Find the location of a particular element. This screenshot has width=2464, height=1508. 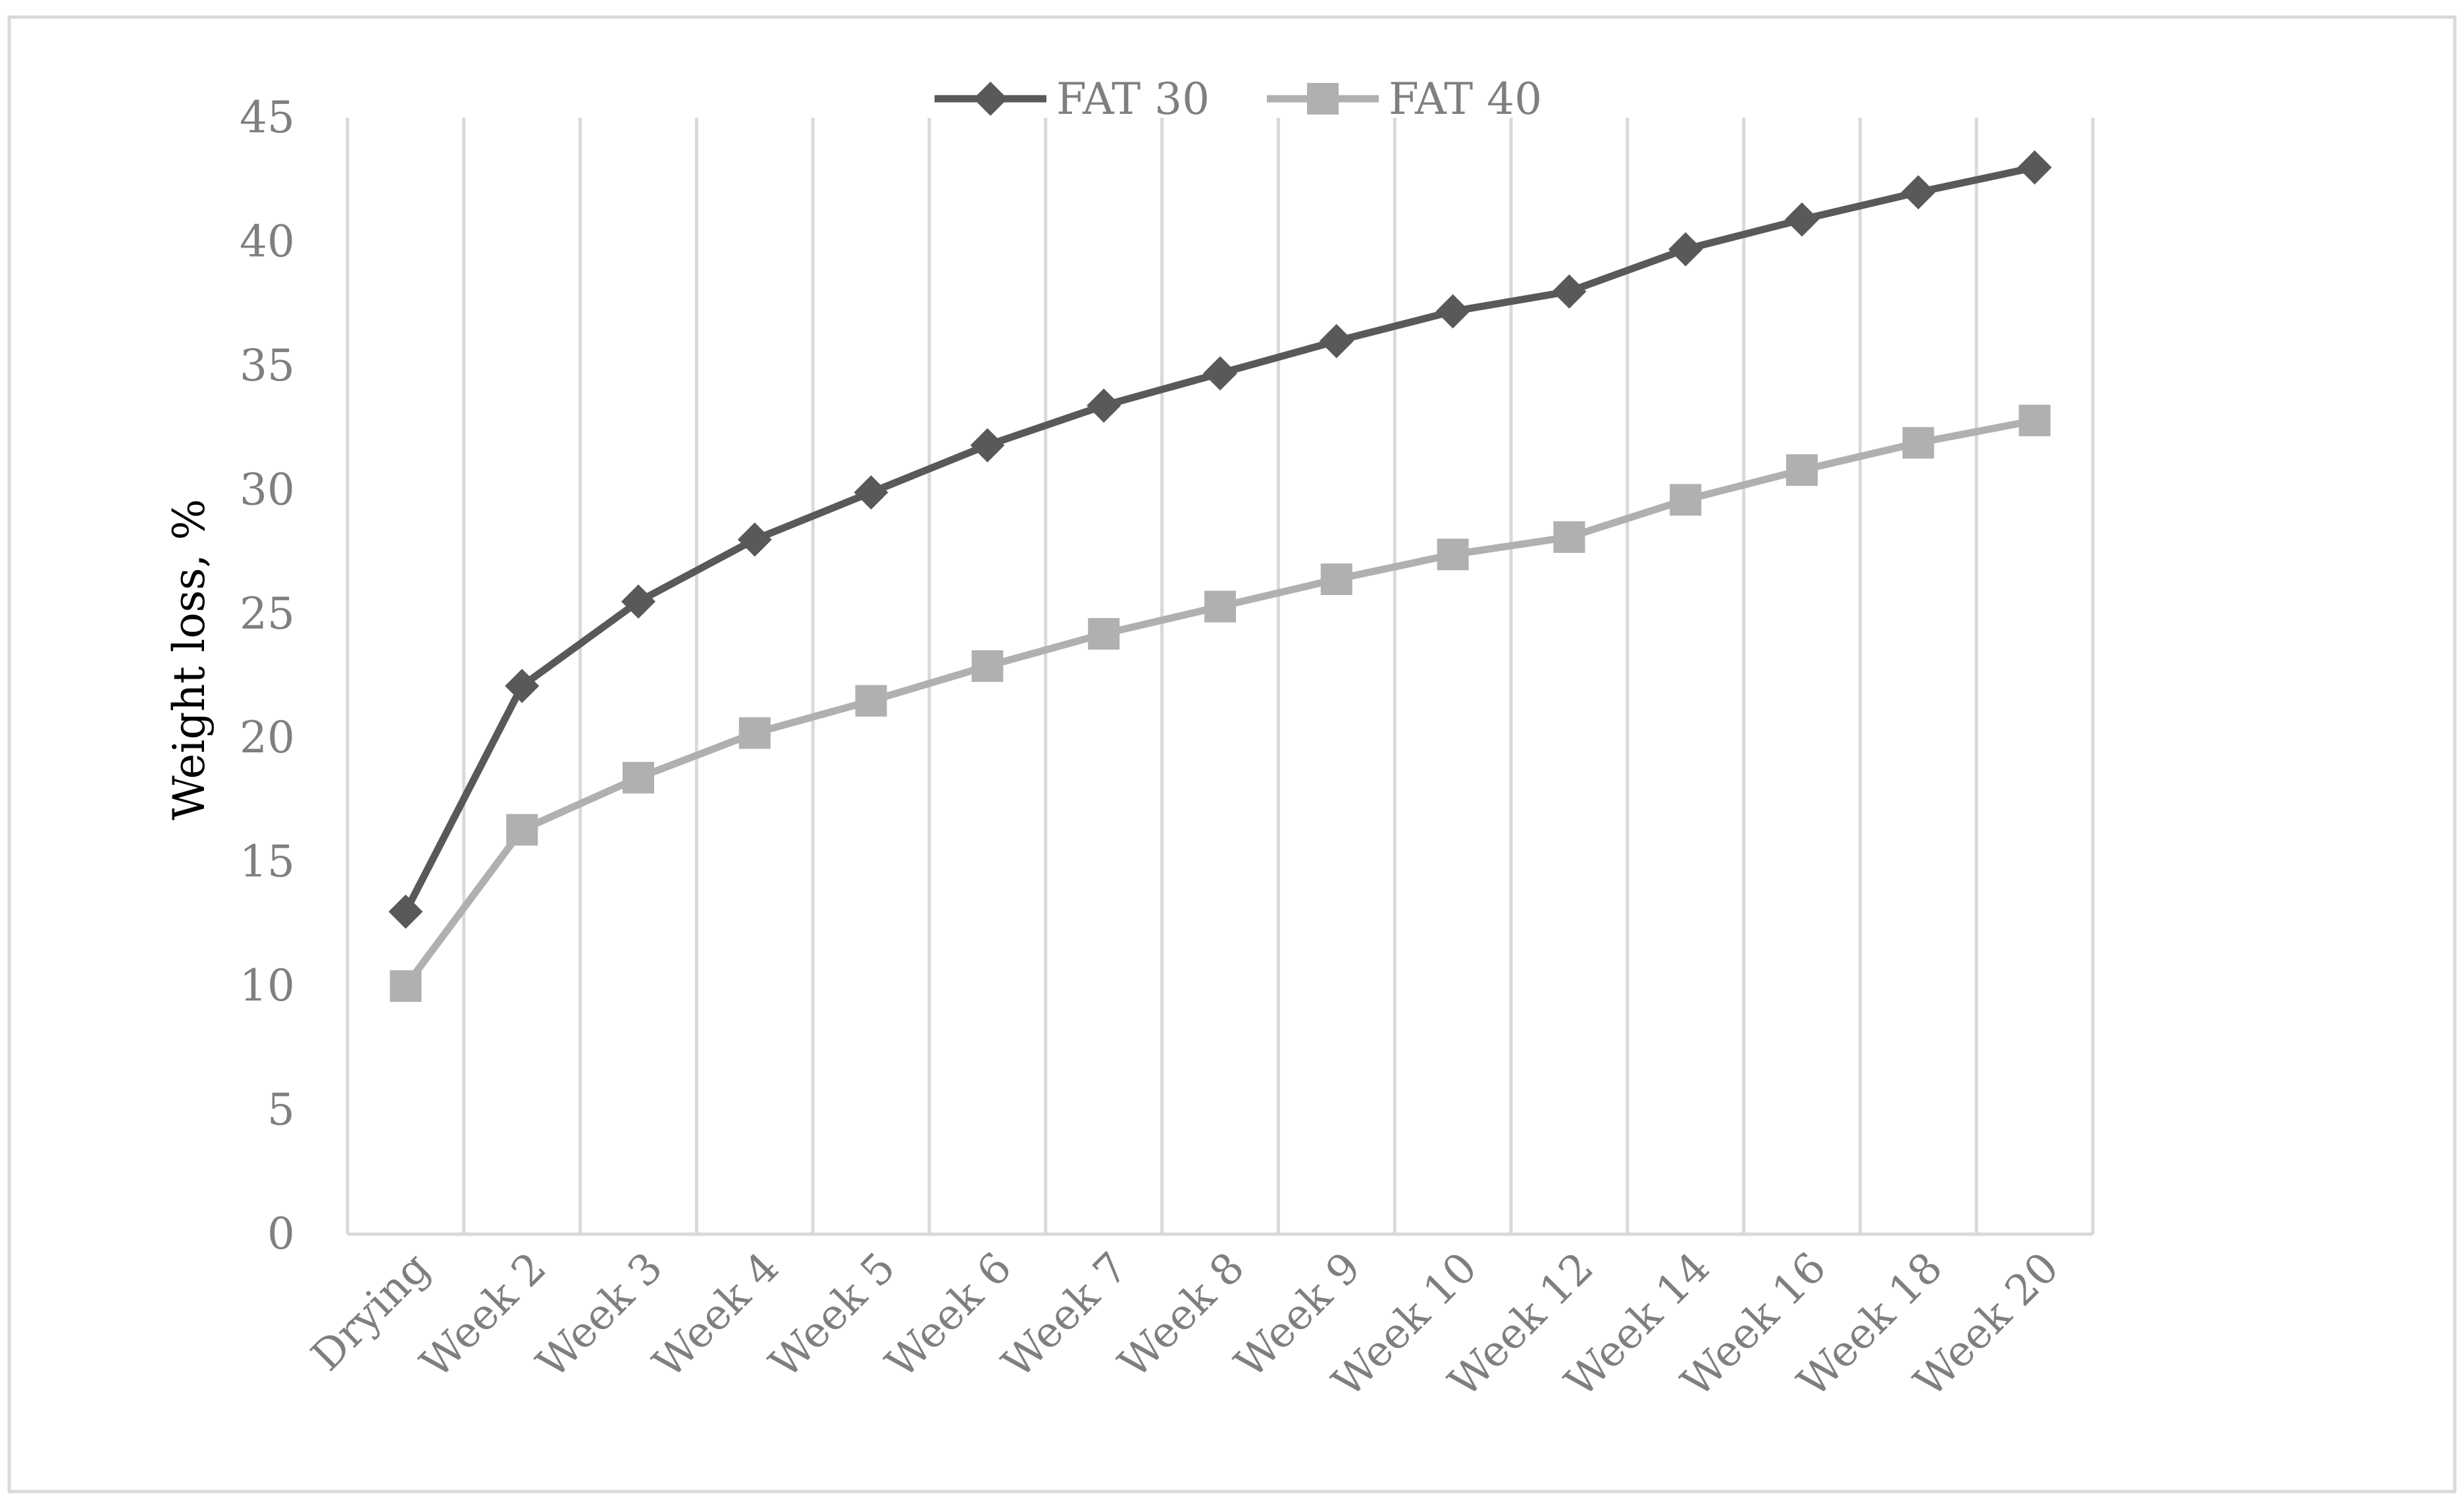

y-tick-label: 45 is located at coordinates (267, 117).